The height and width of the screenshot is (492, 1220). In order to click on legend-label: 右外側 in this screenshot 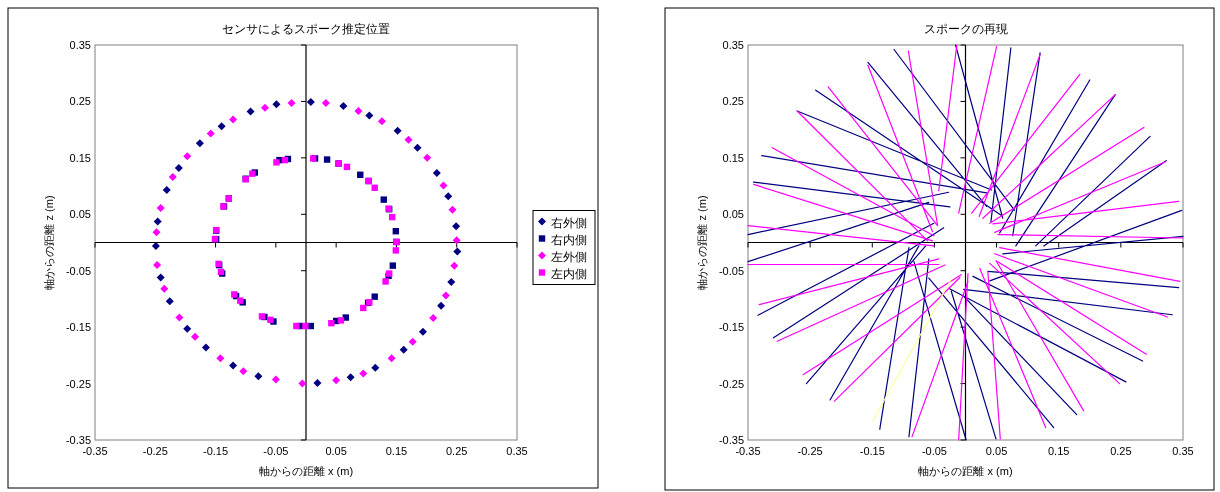, I will do `click(569, 222)`.